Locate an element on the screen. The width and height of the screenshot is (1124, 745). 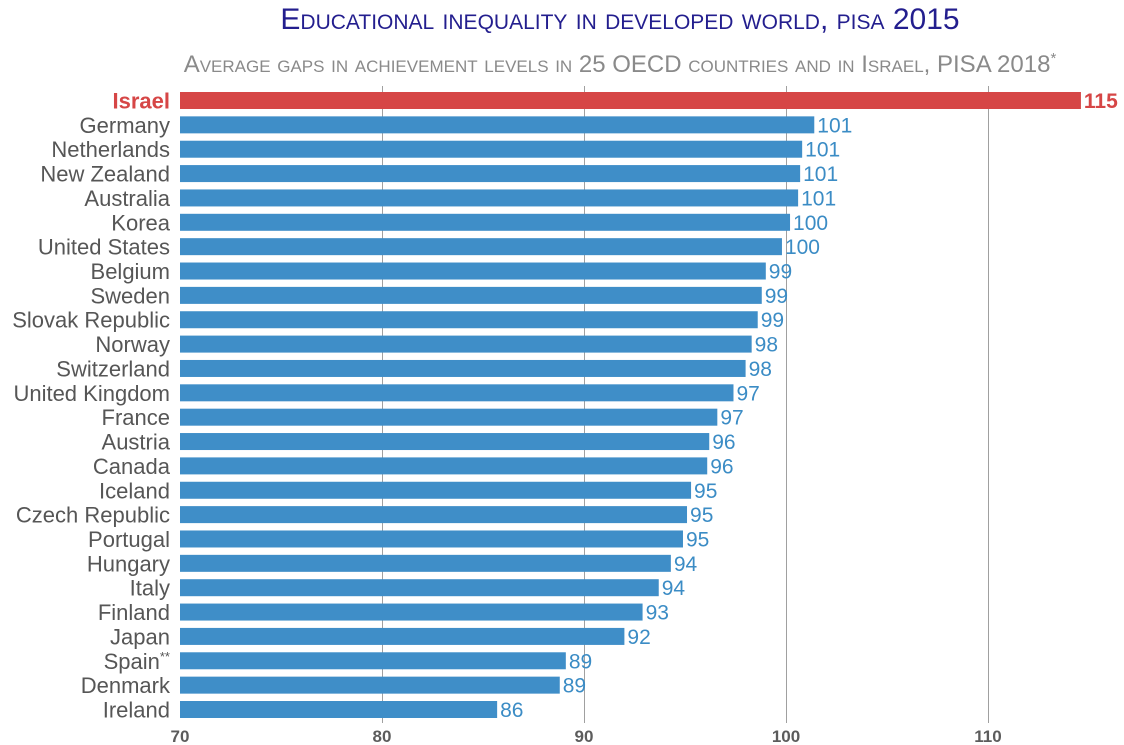
category-label-new-zealand: New Zealand is located at coordinates (105, 174).